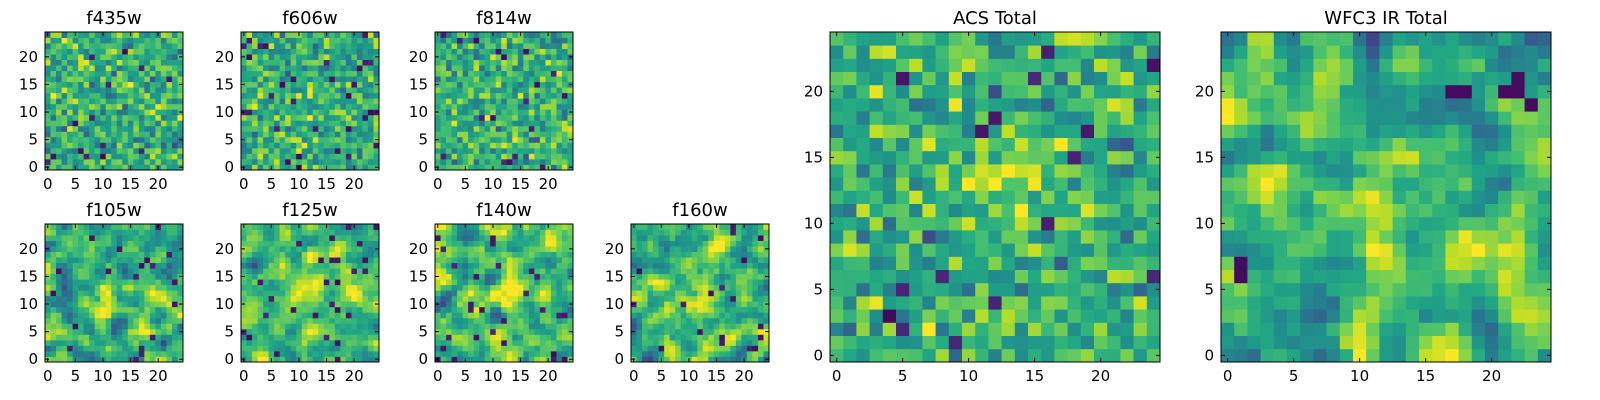 This screenshot has width=1600, height=400. What do you see at coordinates (33, 359) in the screenshot?
I see `y-tick-label: 0` at bounding box center [33, 359].